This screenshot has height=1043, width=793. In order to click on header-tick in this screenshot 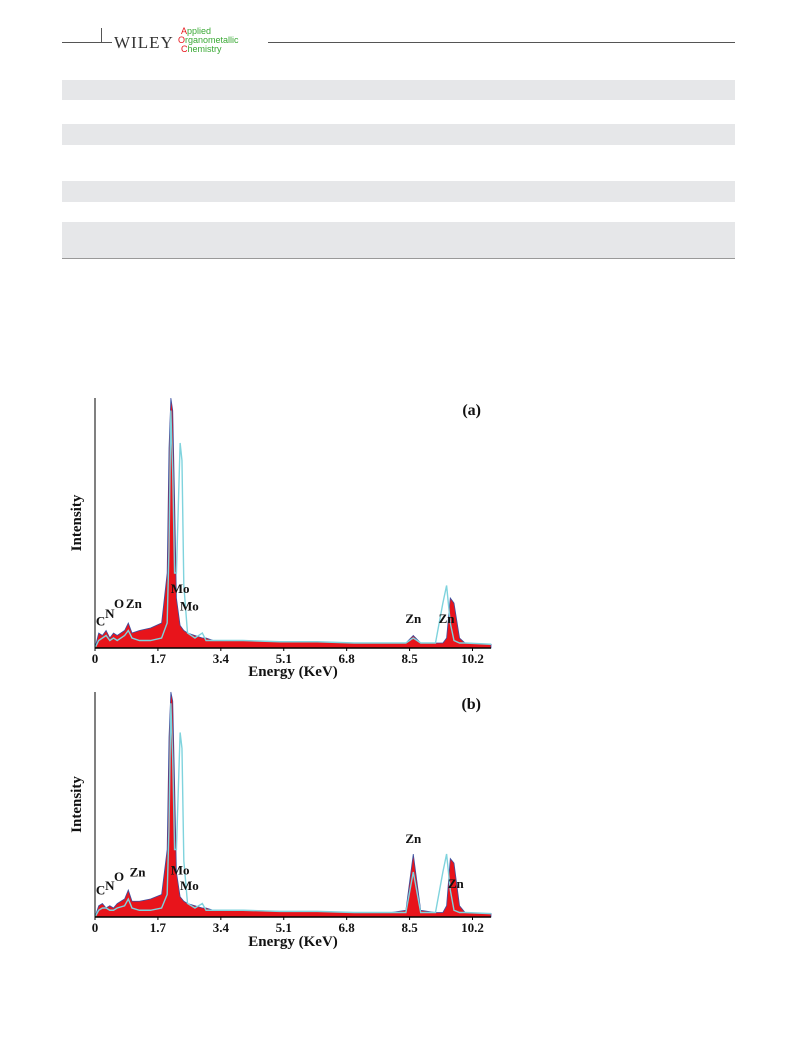, I will do `click(101, 35)`.